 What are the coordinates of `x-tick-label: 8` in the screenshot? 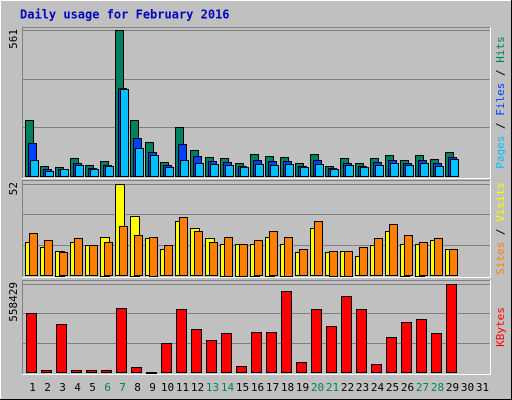 It's located at (137, 387).